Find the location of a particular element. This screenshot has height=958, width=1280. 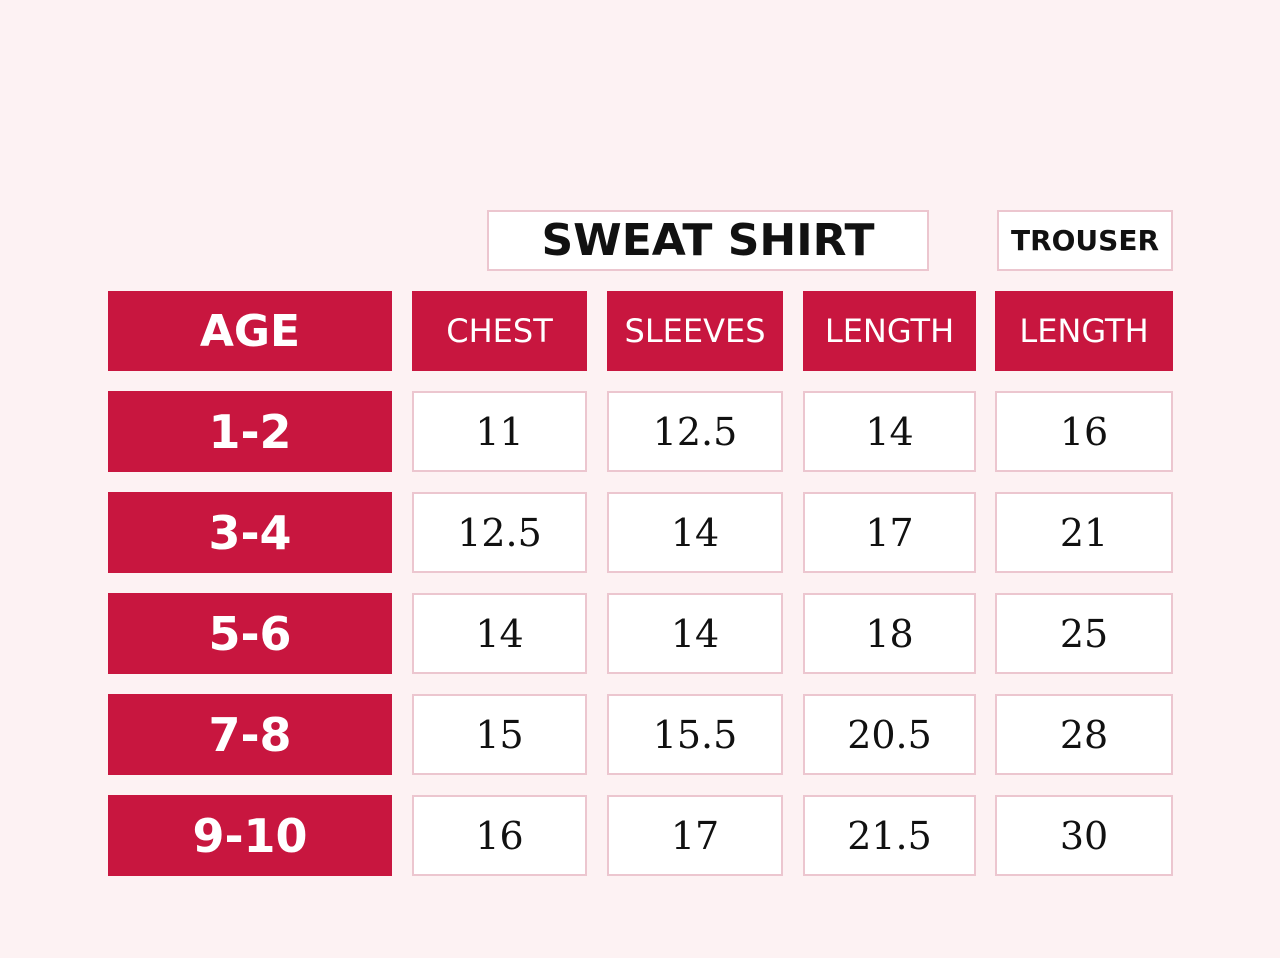

age-cell: 9-10 is located at coordinates (250, 835).